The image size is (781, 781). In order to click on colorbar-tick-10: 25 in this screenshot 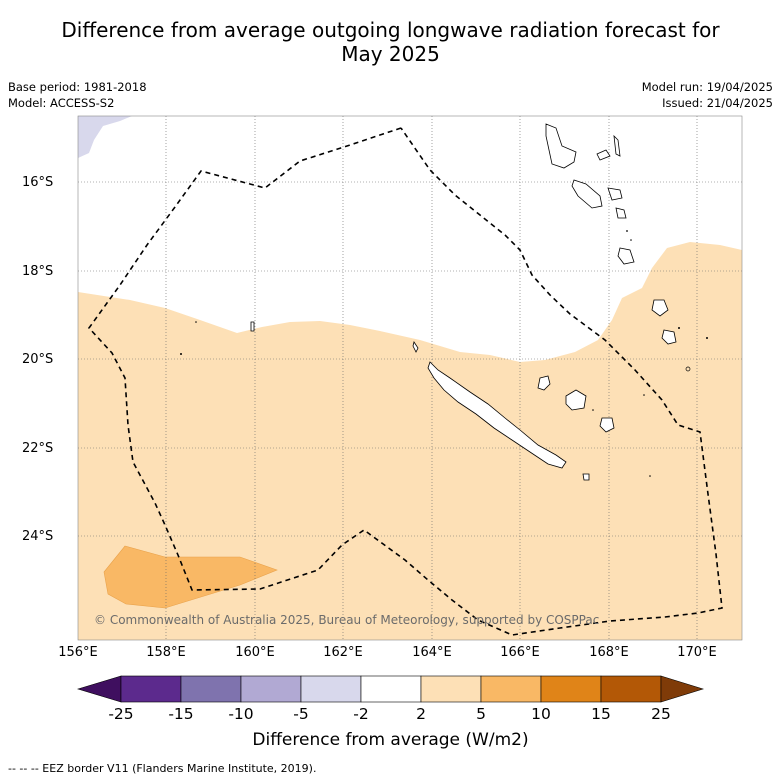, I will do `click(661, 714)`.